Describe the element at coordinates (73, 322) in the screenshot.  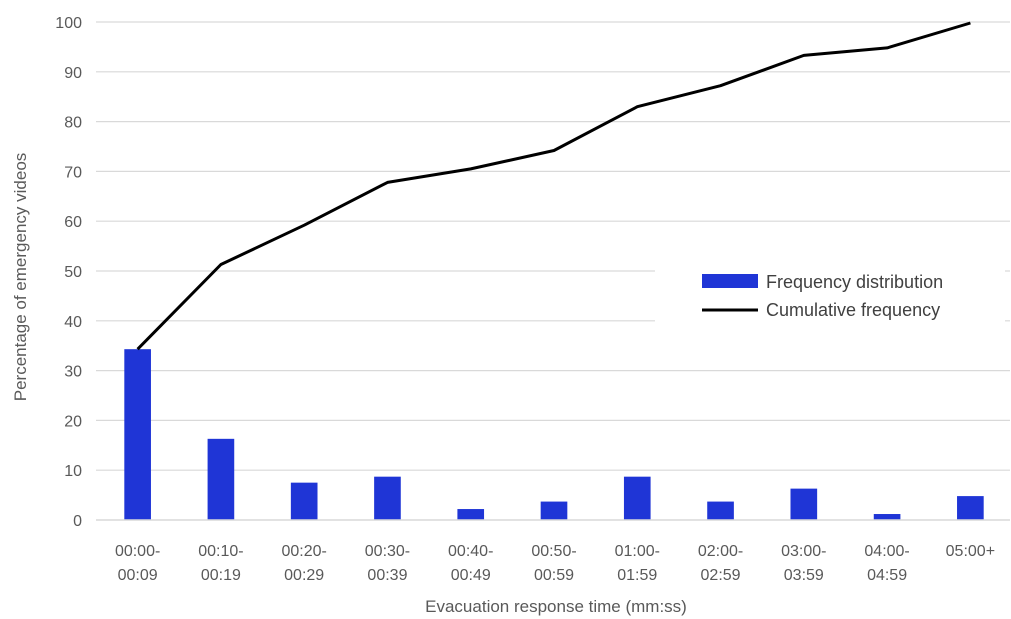
I see `y-tick-label: 40` at that location.